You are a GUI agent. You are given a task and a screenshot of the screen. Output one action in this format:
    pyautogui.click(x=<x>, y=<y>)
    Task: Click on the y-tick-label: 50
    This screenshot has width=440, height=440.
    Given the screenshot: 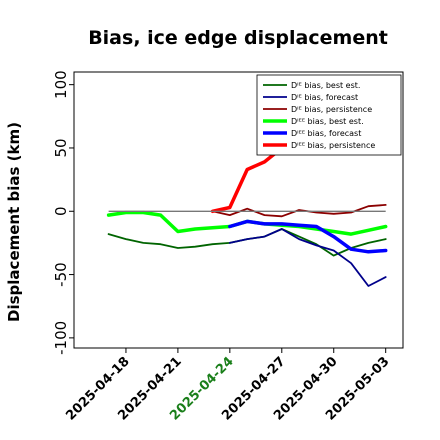 What is the action you would take?
    pyautogui.click(x=61, y=147)
    